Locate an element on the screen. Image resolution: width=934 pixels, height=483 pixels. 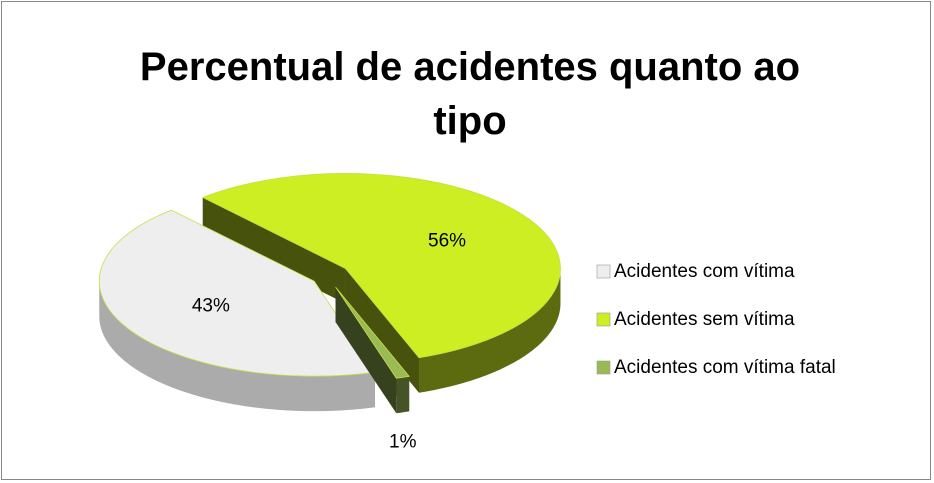
legend-label: Acidentes com vítima fatal is located at coordinates (725, 367).